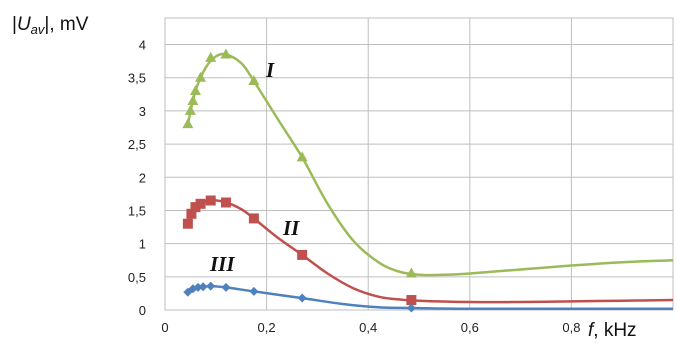 The width and height of the screenshot is (677, 344). I want to click on series-line-III, so click(430, 297).